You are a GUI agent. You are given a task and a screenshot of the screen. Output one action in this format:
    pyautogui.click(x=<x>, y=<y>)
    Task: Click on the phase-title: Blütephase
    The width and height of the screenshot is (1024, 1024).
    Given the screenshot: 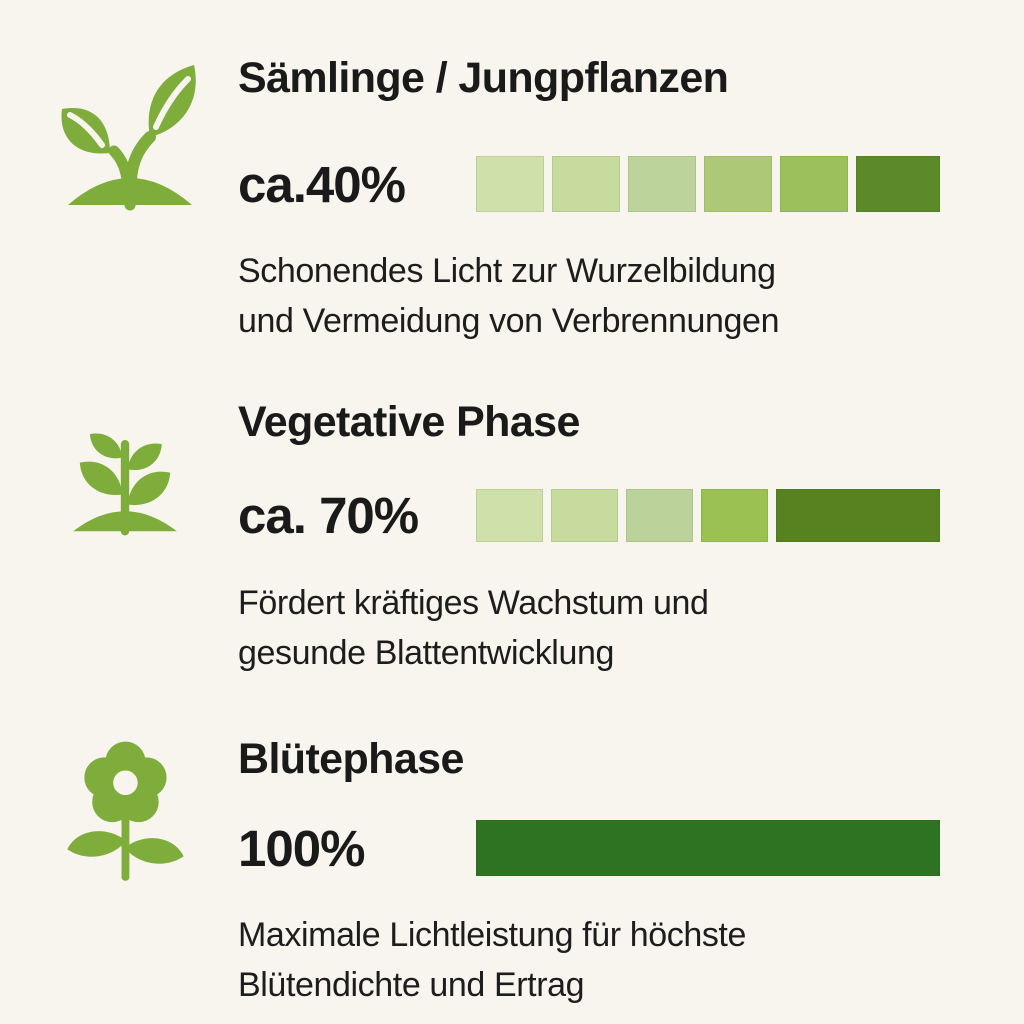 What is the action you would take?
    pyautogui.click(x=351, y=759)
    